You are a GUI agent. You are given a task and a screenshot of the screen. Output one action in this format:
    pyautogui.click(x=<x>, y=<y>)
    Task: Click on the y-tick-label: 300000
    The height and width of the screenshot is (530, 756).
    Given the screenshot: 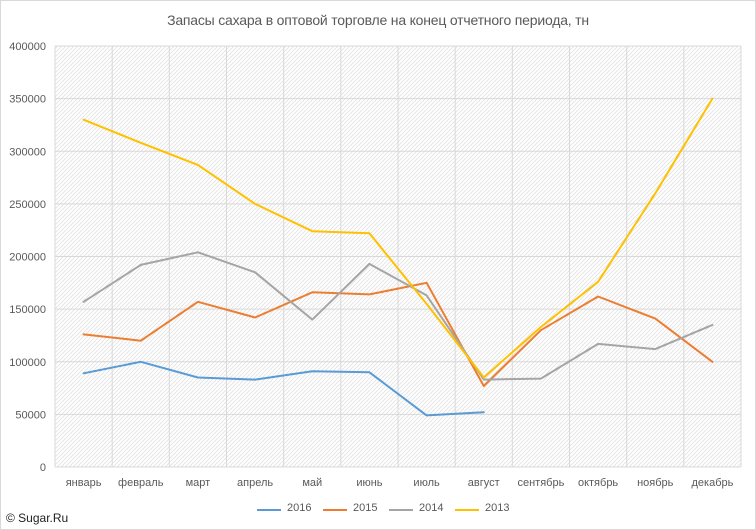 What is the action you would take?
    pyautogui.click(x=27, y=152)
    